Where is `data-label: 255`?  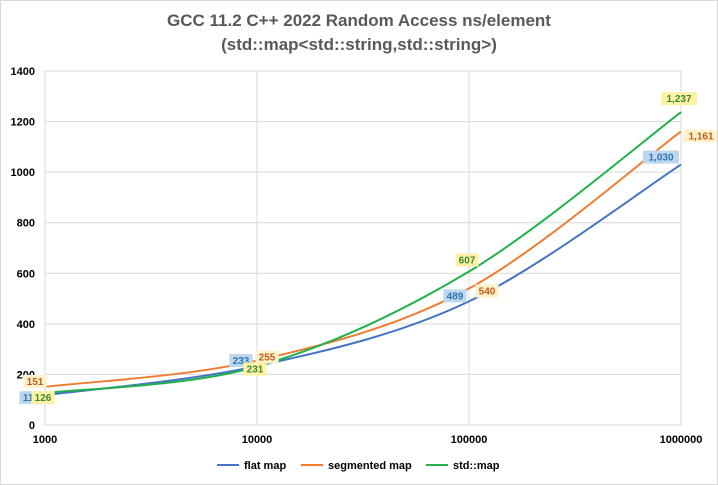
data-label: 255 is located at coordinates (267, 358).